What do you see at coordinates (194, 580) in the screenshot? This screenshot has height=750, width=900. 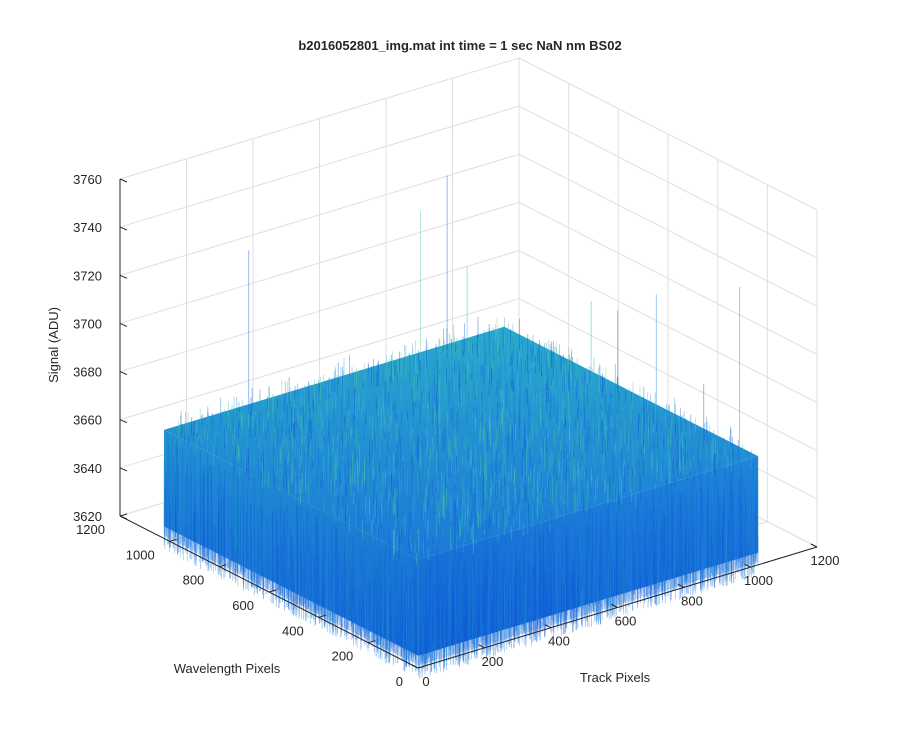 I see `y-tick-label: 800` at bounding box center [194, 580].